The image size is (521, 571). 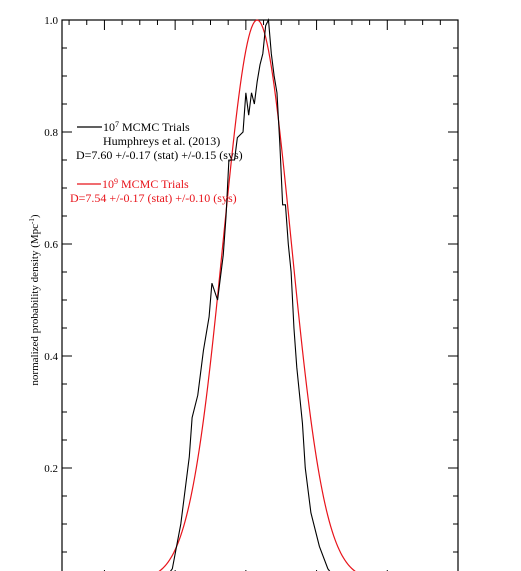 I want to click on y-tick-label: 0.6, so click(x=51, y=245).